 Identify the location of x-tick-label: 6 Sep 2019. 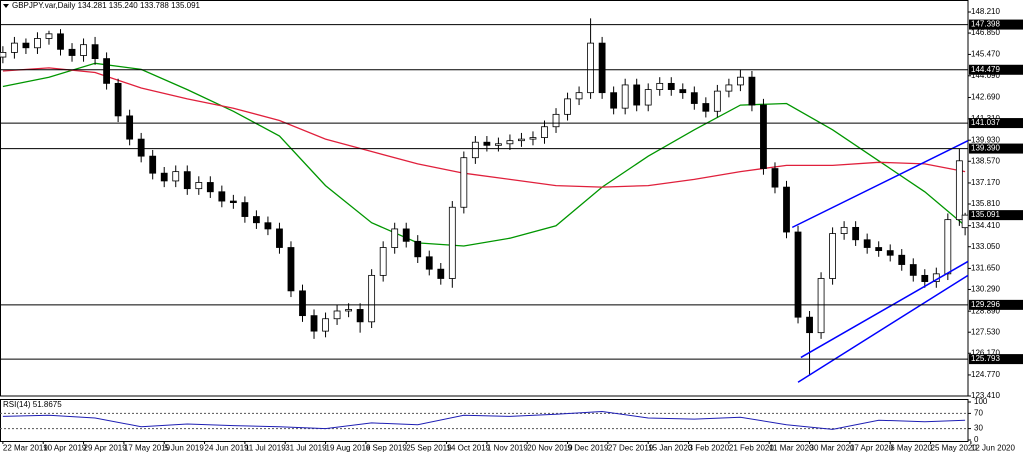
(386, 448).